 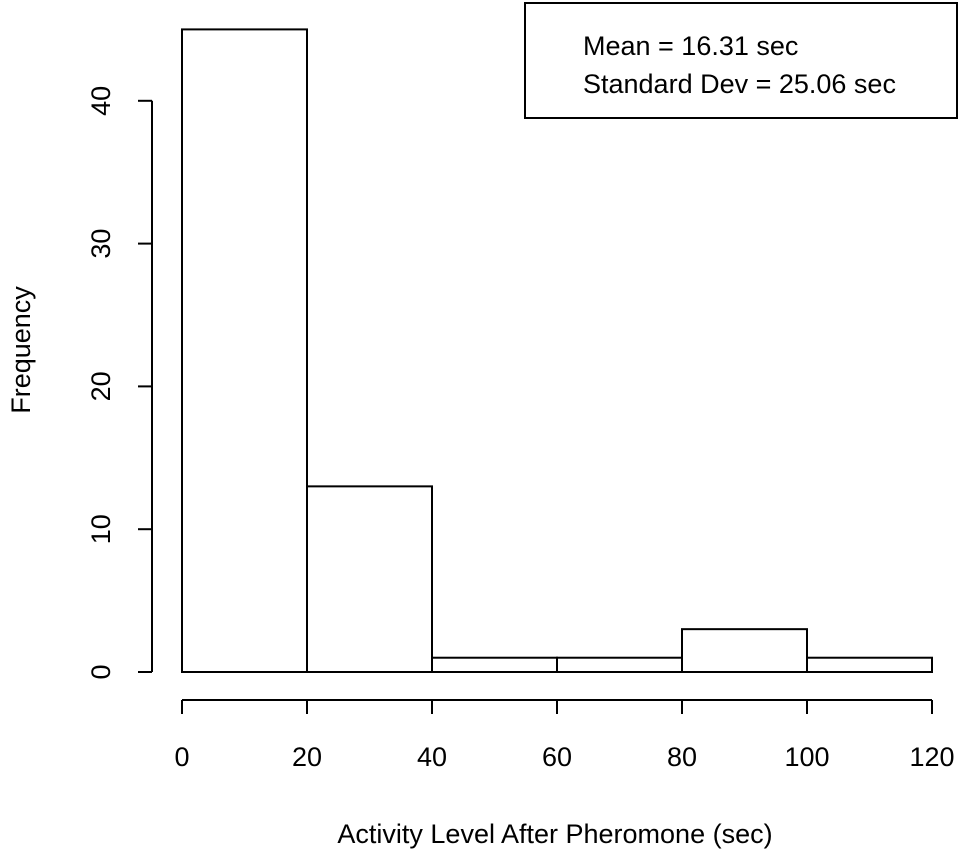 What do you see at coordinates (101, 244) in the screenshot?
I see `y-tick-label: 30` at bounding box center [101, 244].